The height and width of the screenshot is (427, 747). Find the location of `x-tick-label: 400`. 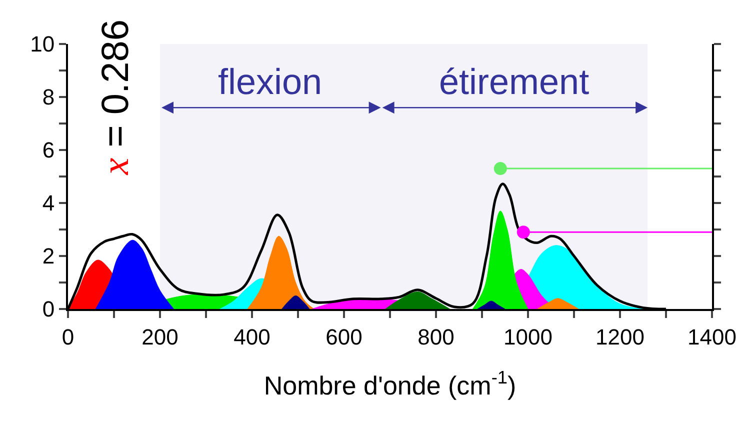

x-tick-label: 400 is located at coordinates (252, 337).